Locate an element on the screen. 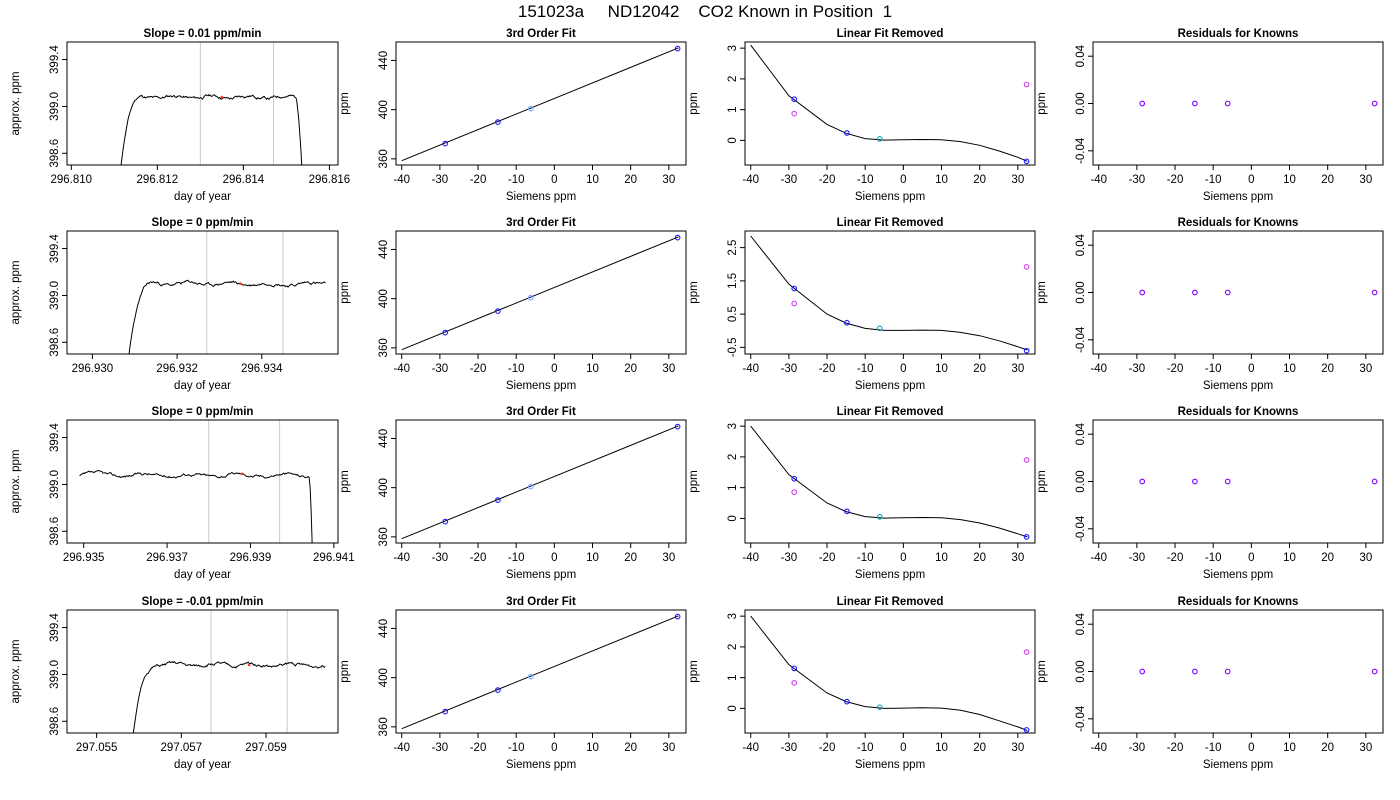 The image size is (1400, 800). x-tick-label: 296.941 is located at coordinates (334, 558).